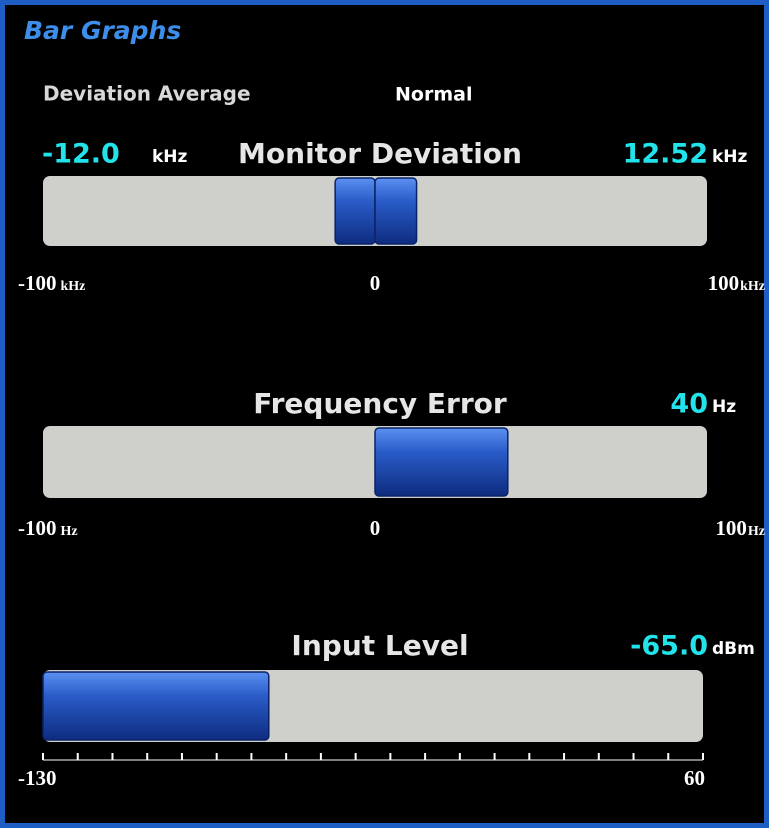 This screenshot has width=769, height=828. Describe the element at coordinates (756, 531) in the screenshot. I see `scale-max-unit: Hz` at that location.